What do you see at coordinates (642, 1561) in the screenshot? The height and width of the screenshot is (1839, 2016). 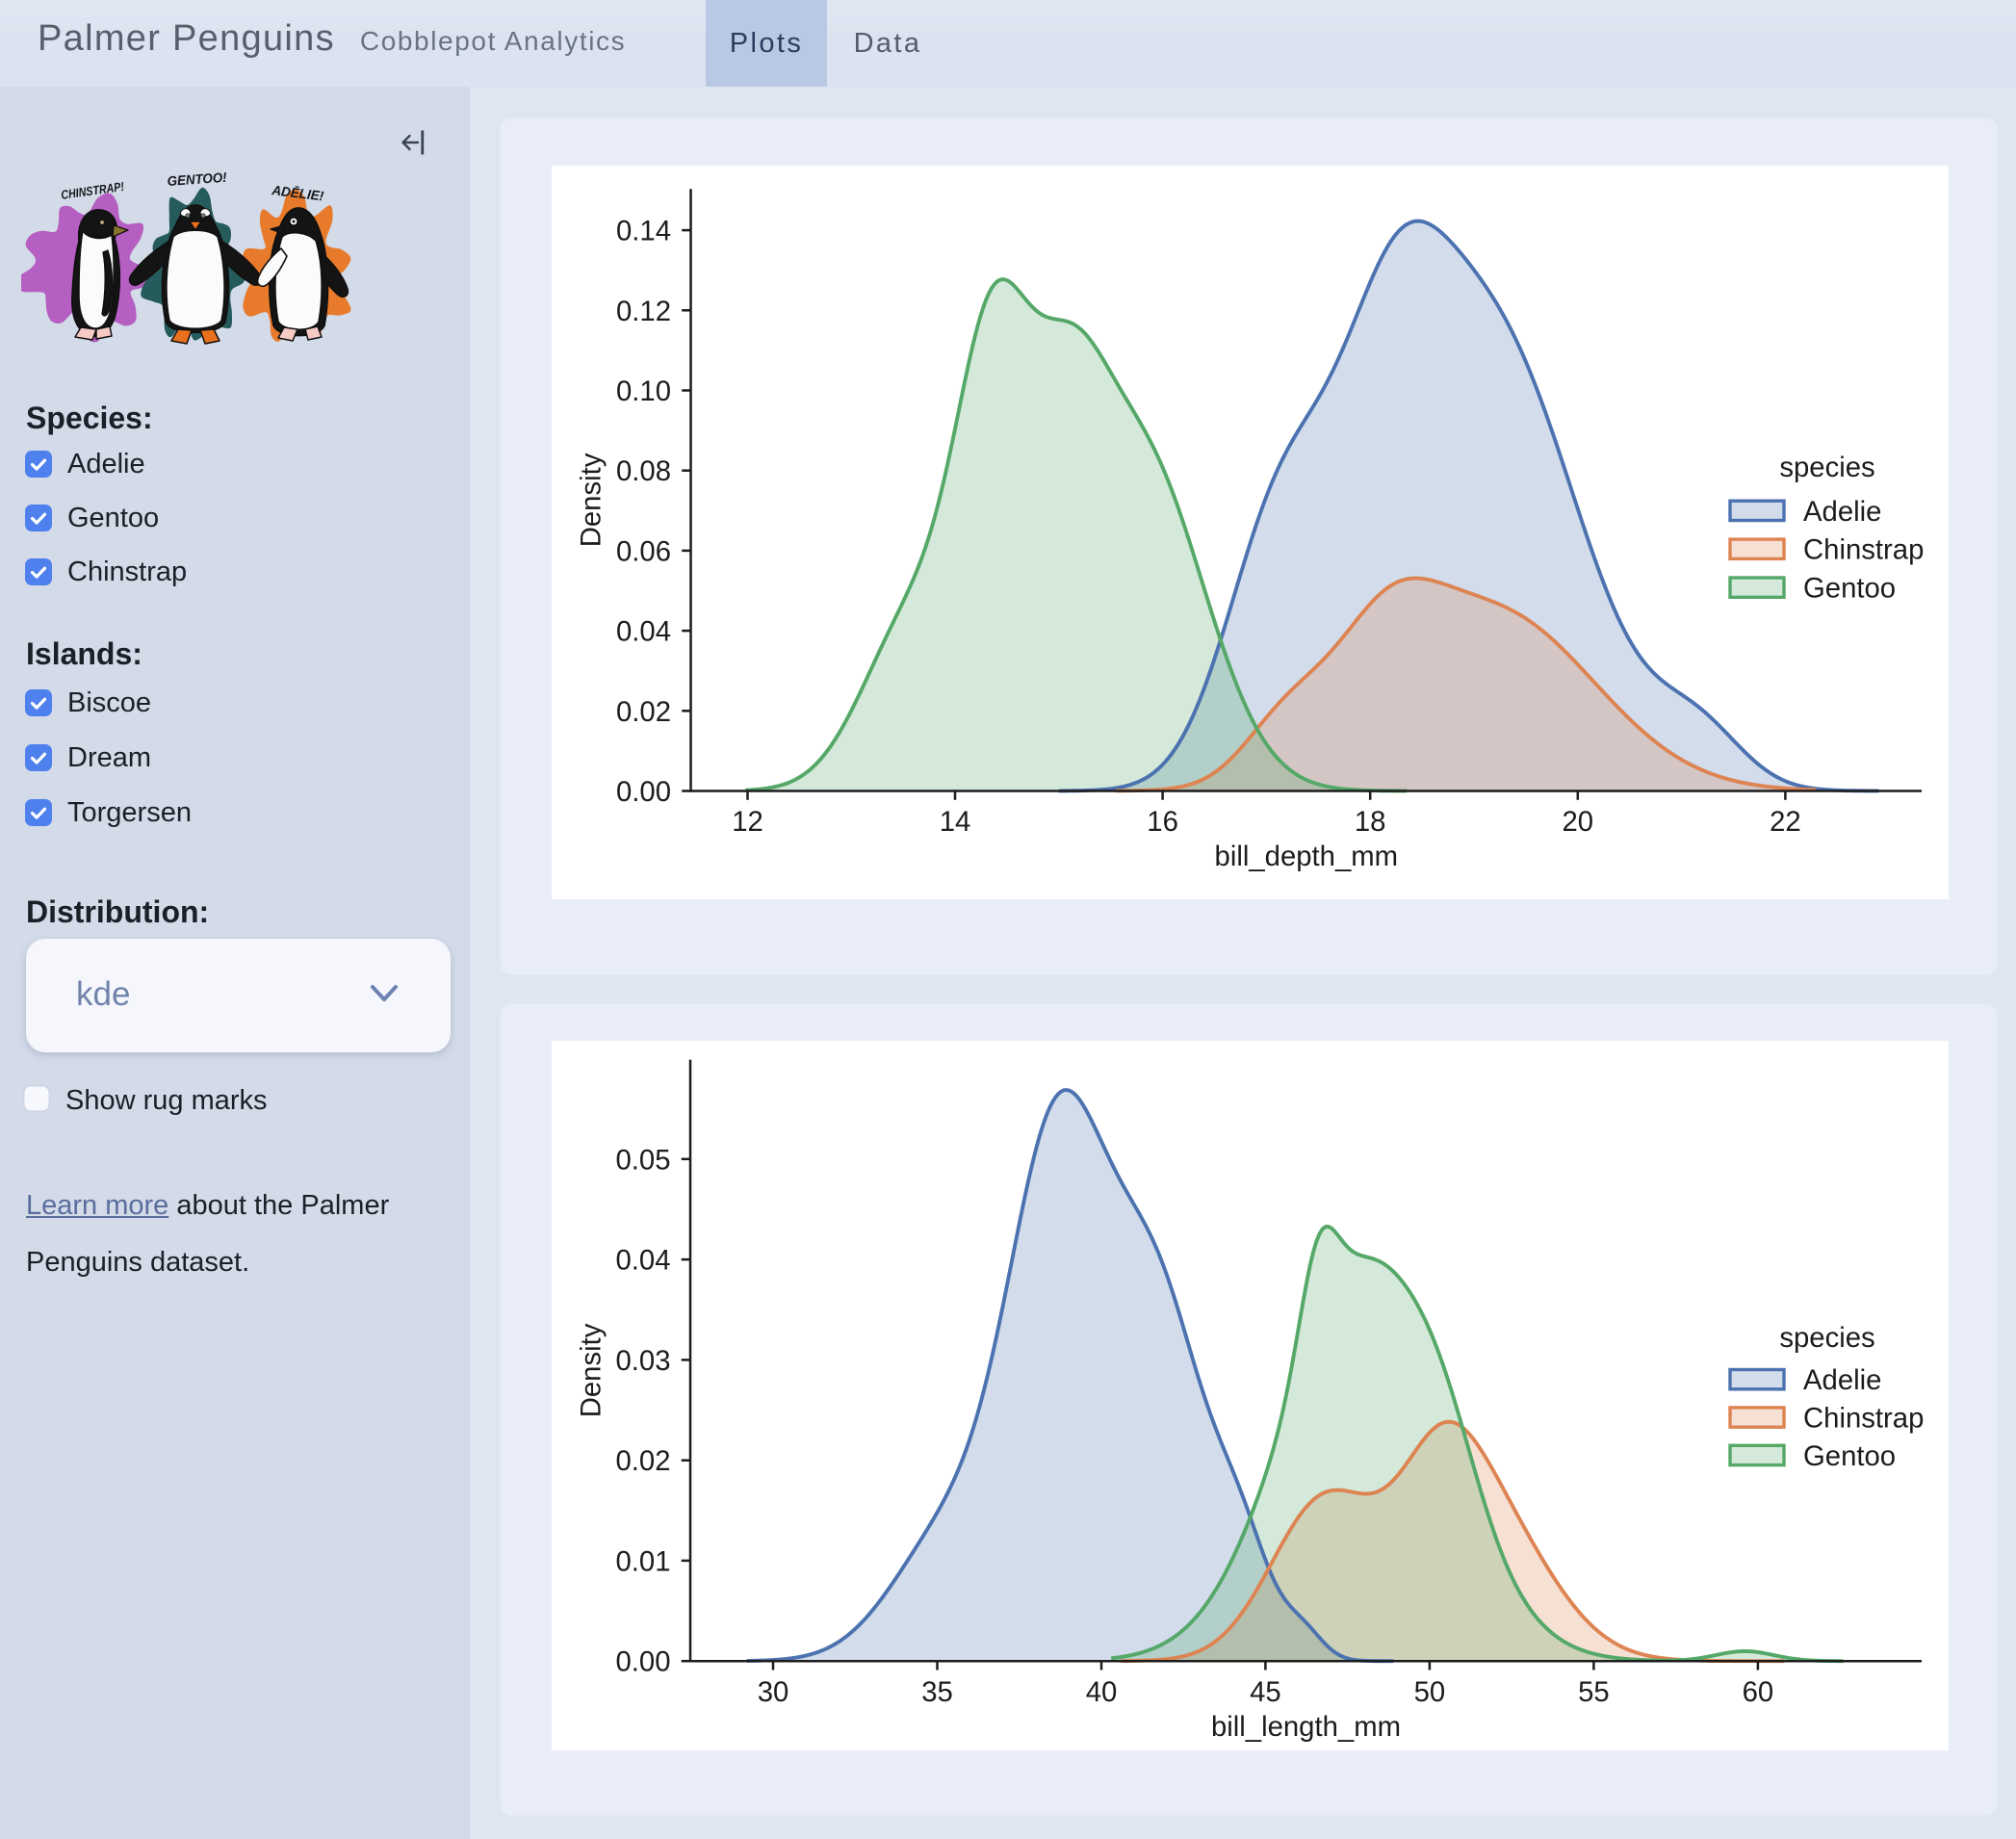 I see `svg-text: 0.01` at bounding box center [642, 1561].